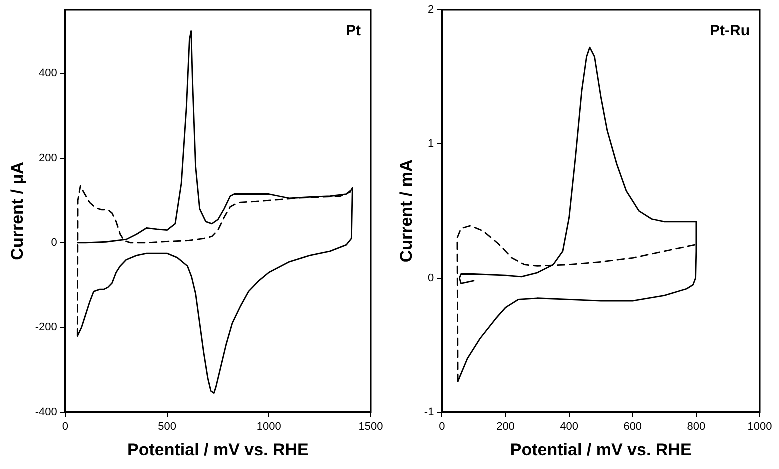 The image size is (779, 469). I want to click on x-tick-label: 200, so click(505, 427).